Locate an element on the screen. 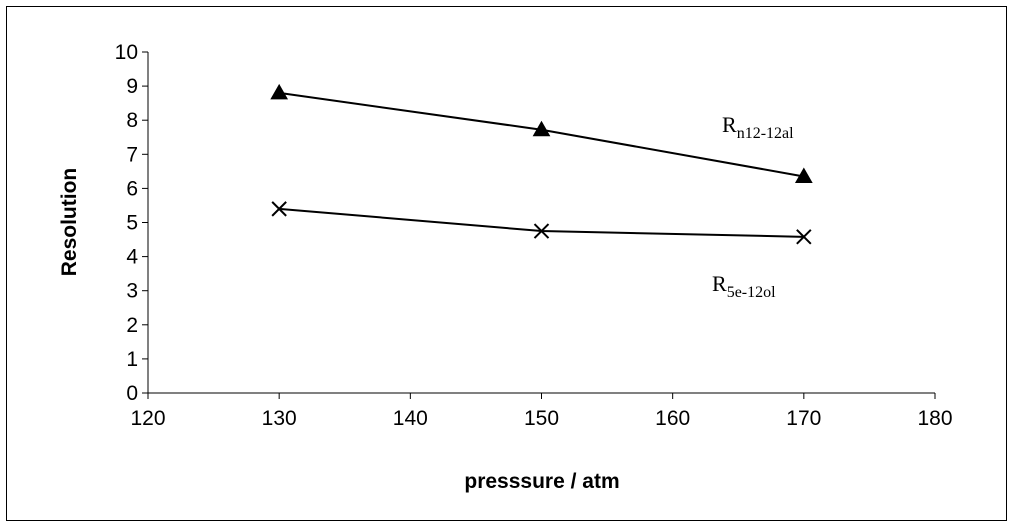 The image size is (1015, 529). series-label-5e-12ol: R5e-12ol is located at coordinates (744, 286).